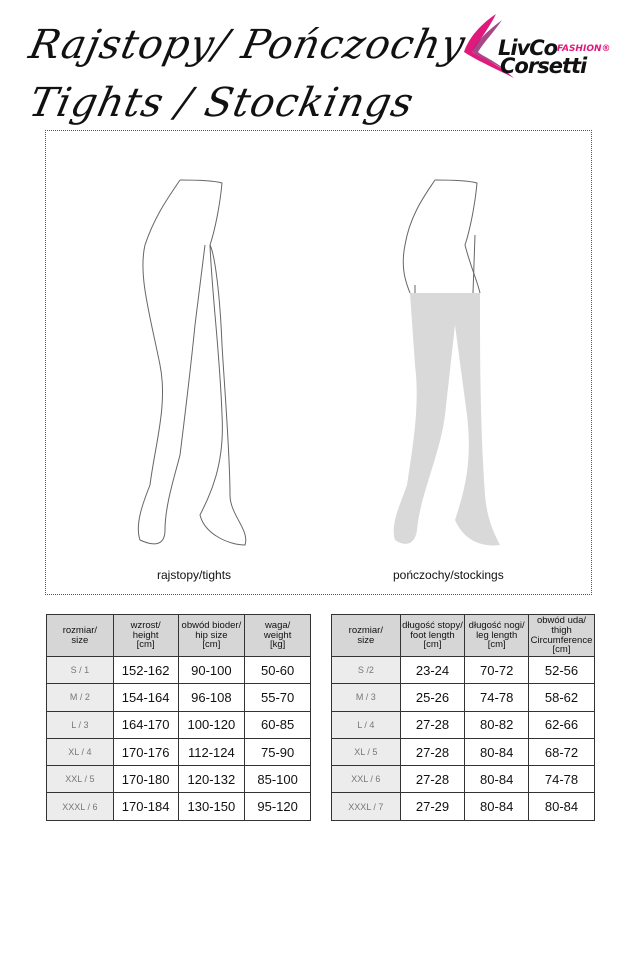  Describe the element at coordinates (561, 697) in the screenshot. I see `value-cell: 58-62` at that location.